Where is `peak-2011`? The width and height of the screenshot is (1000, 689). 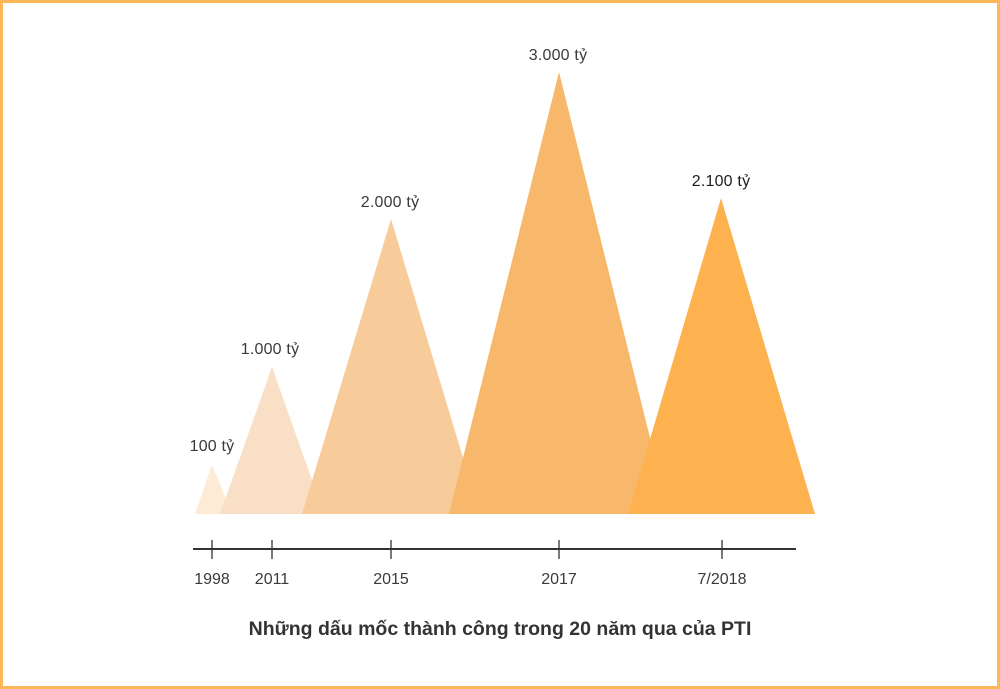 peak-2011 is located at coordinates (272, 440).